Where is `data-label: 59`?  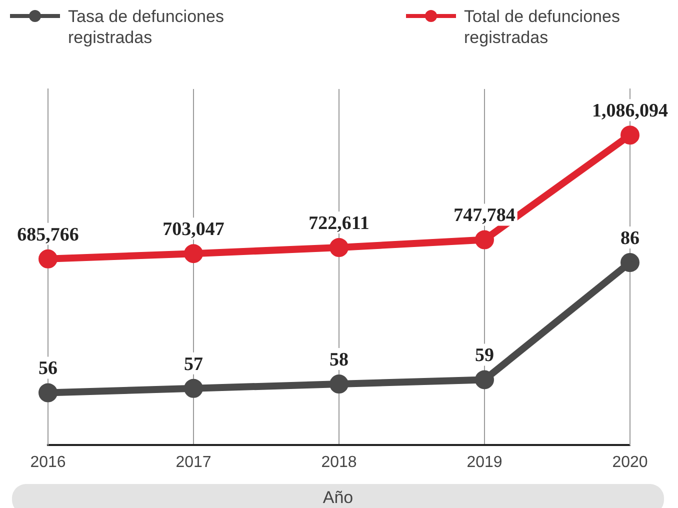 data-label: 59 is located at coordinates (484, 355).